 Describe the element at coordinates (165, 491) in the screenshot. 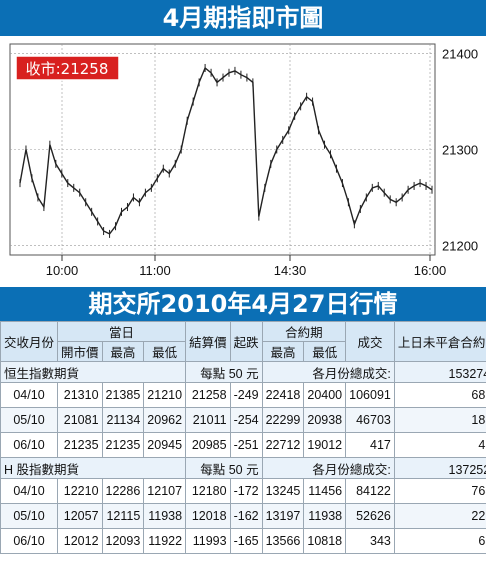

I see `cell-low: 12107` at that location.